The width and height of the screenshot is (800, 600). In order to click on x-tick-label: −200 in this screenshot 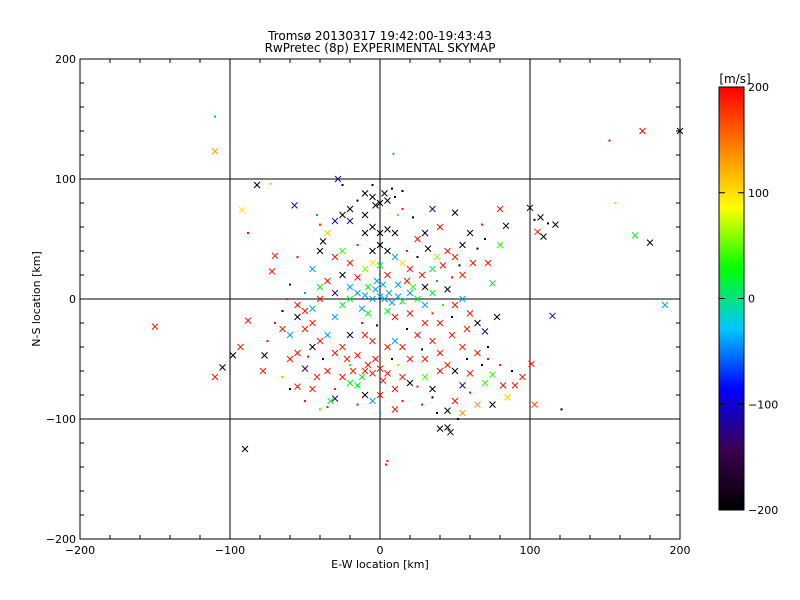, I will do `click(80, 550)`.